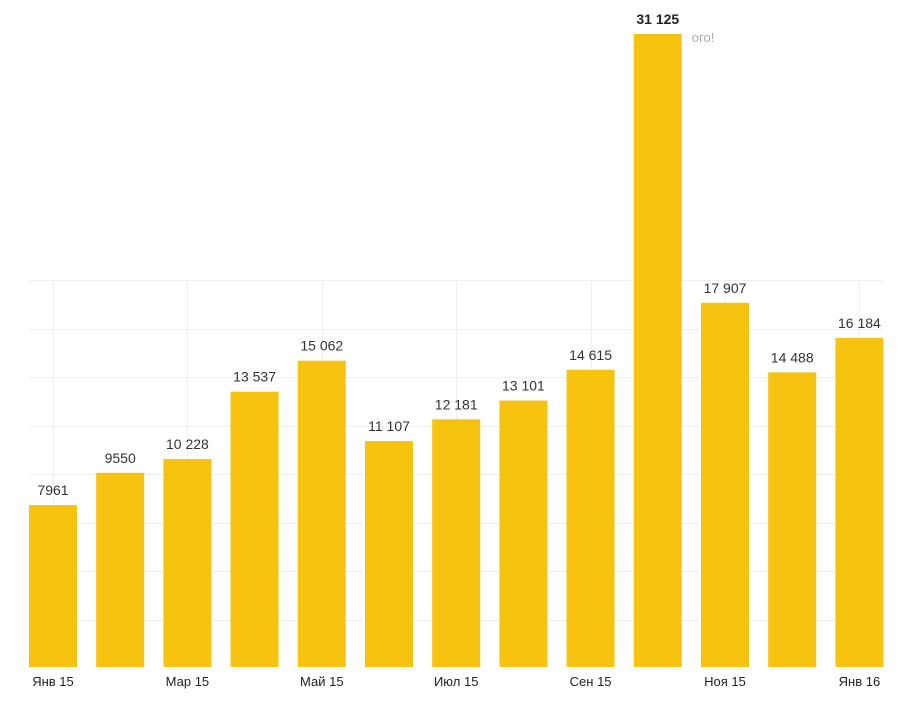 The height and width of the screenshot is (703, 907). Describe the element at coordinates (725, 288) in the screenshot. I see `data-label: 17 907` at that location.